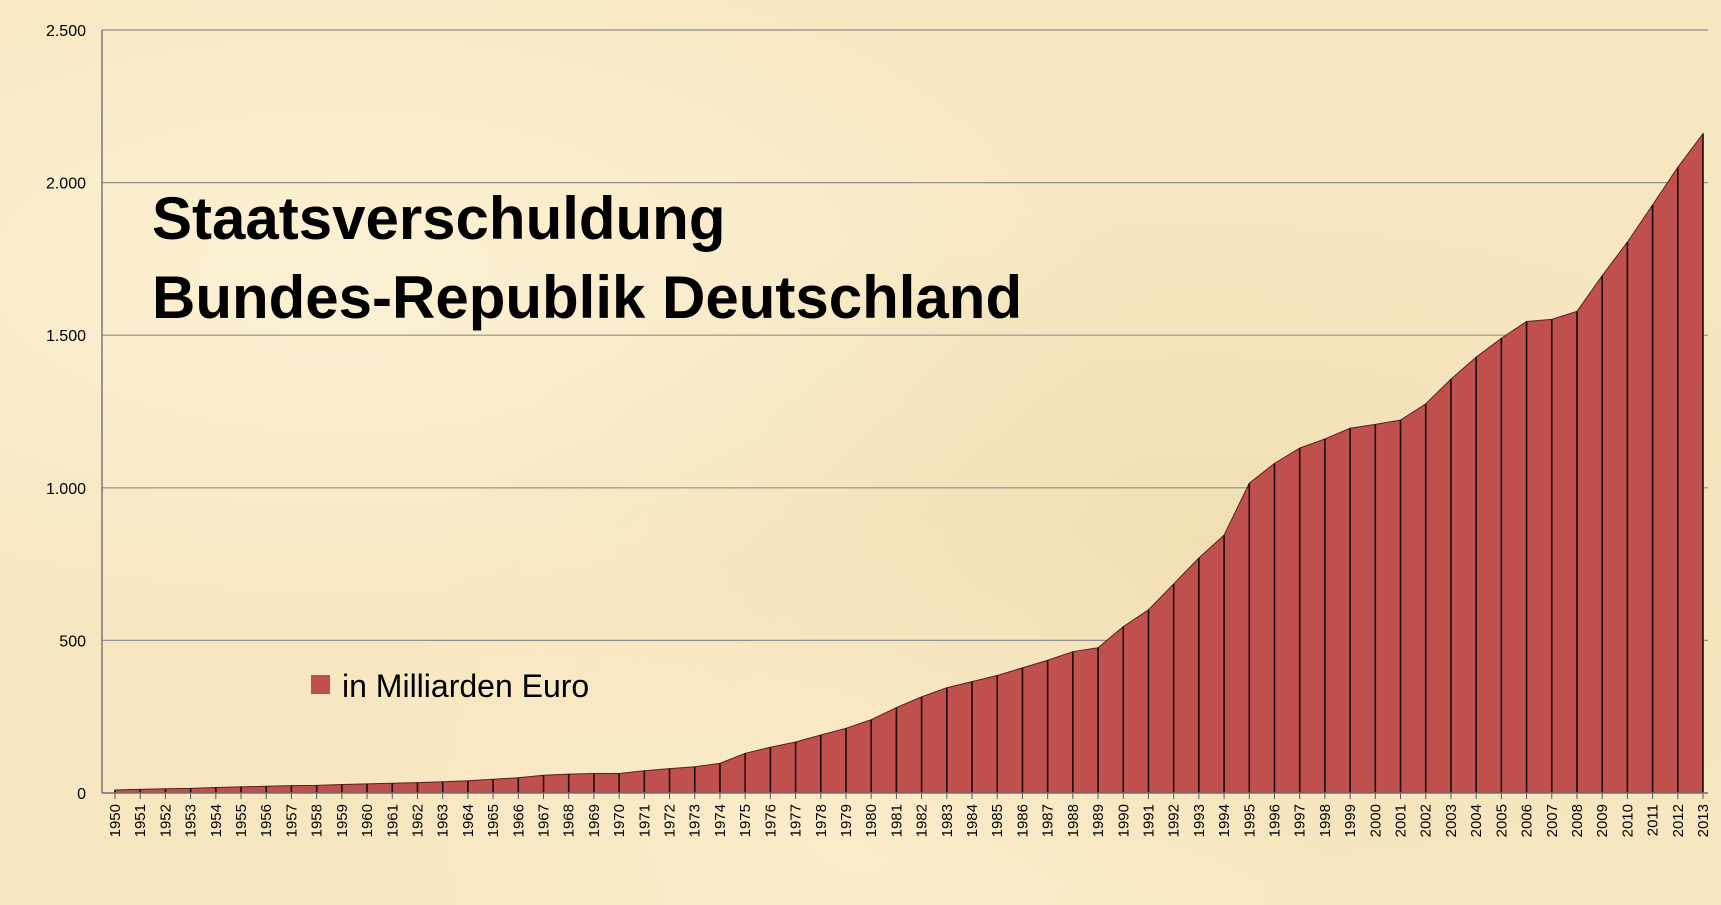 This screenshot has width=1721, height=905. I want to click on y-tick-label: 1.000, so click(66, 489).